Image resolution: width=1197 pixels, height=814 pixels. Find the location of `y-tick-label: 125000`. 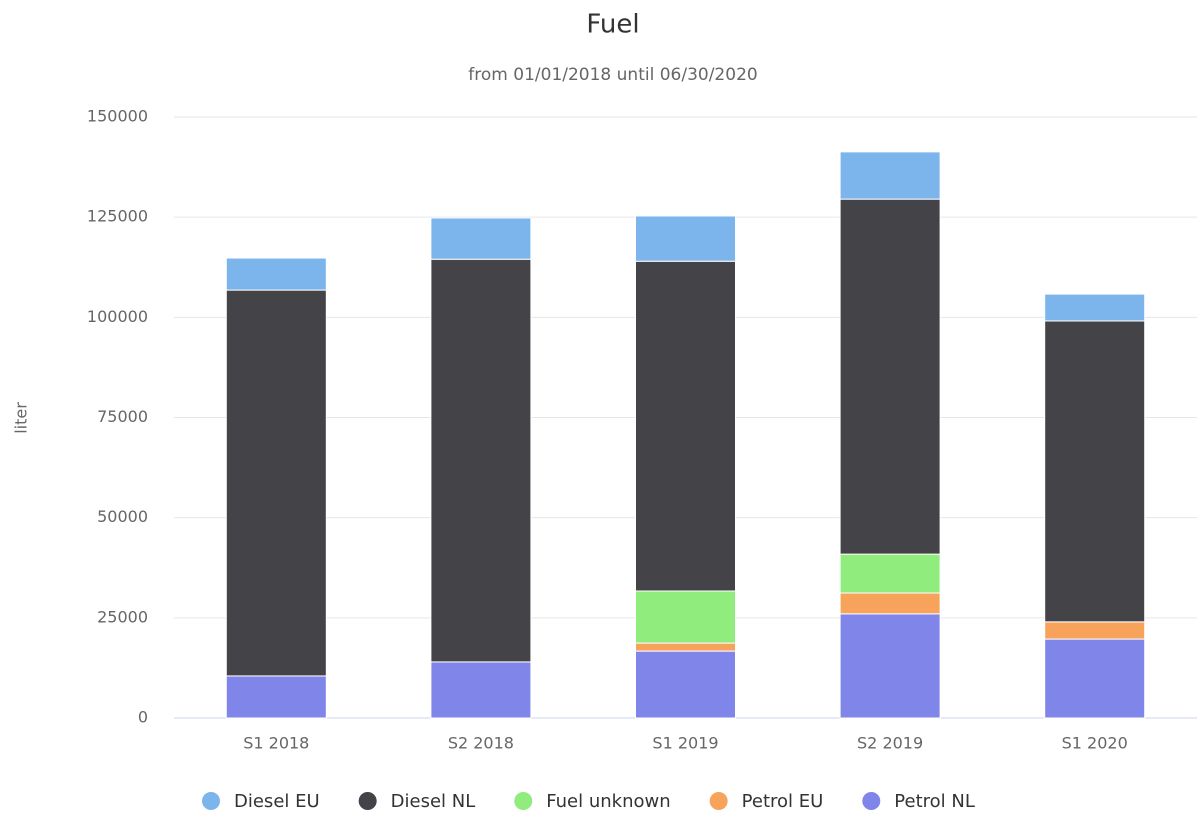

y-tick-label: 125000 is located at coordinates (117, 216).